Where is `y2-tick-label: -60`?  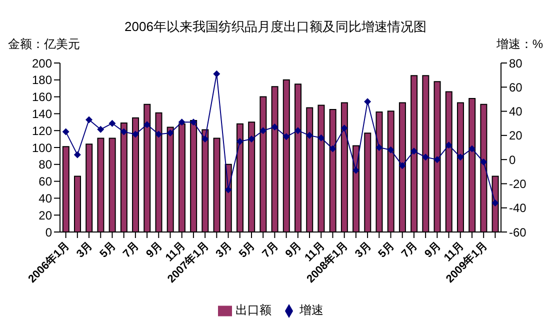
y2-tick-label: -60 is located at coordinates (518, 232).